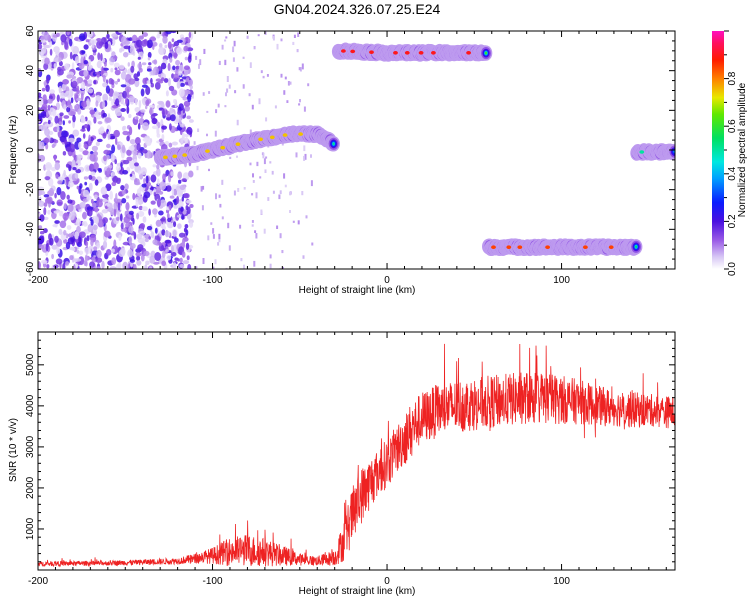  Describe the element at coordinates (333, 143) in the screenshot. I see `spectrogram-track-cell` at that location.